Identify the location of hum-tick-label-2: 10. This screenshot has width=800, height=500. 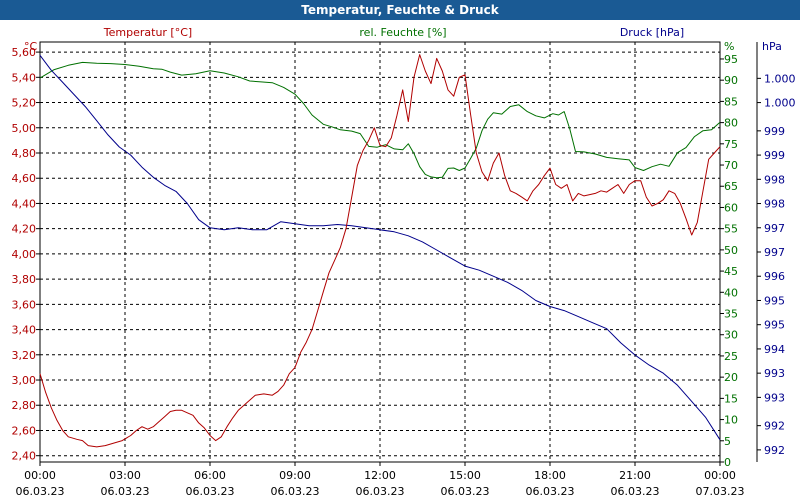
(731, 420).